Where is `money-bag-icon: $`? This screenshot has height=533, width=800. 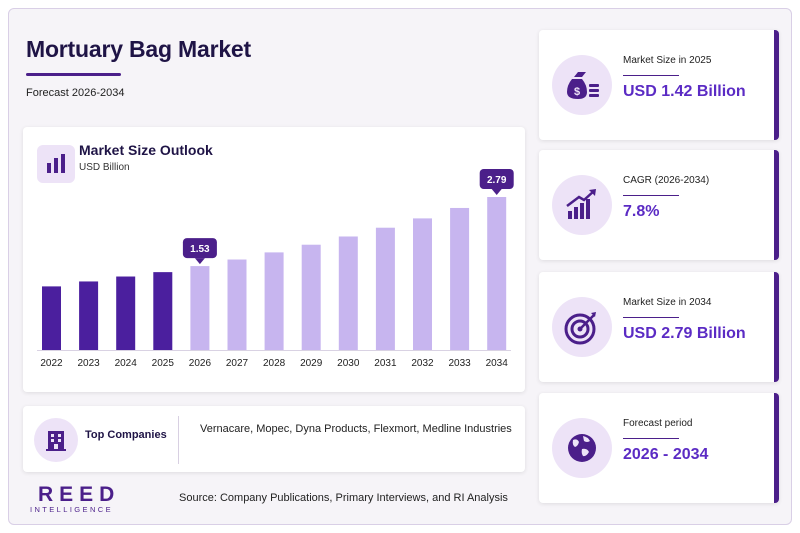 money-bag-icon: $ is located at coordinates (582, 85).